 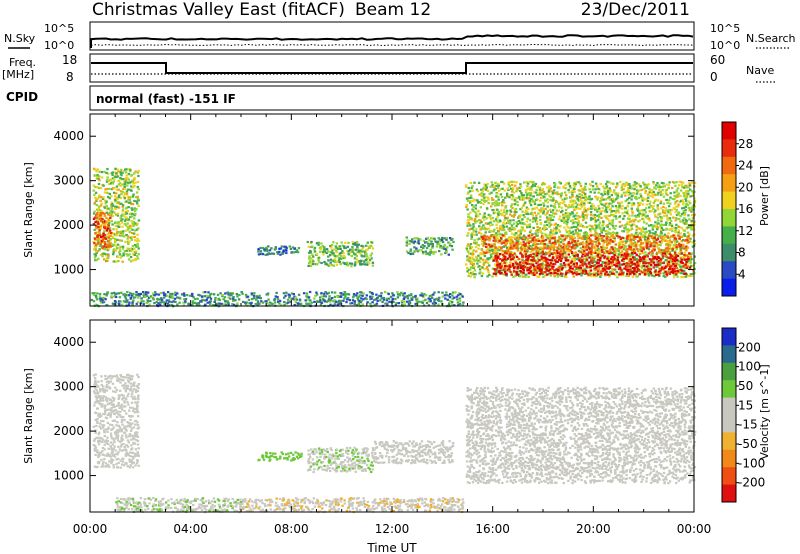 What do you see at coordinates (748, 444) in the screenshot?
I see `colorbar-tick-label: -50` at bounding box center [748, 444].